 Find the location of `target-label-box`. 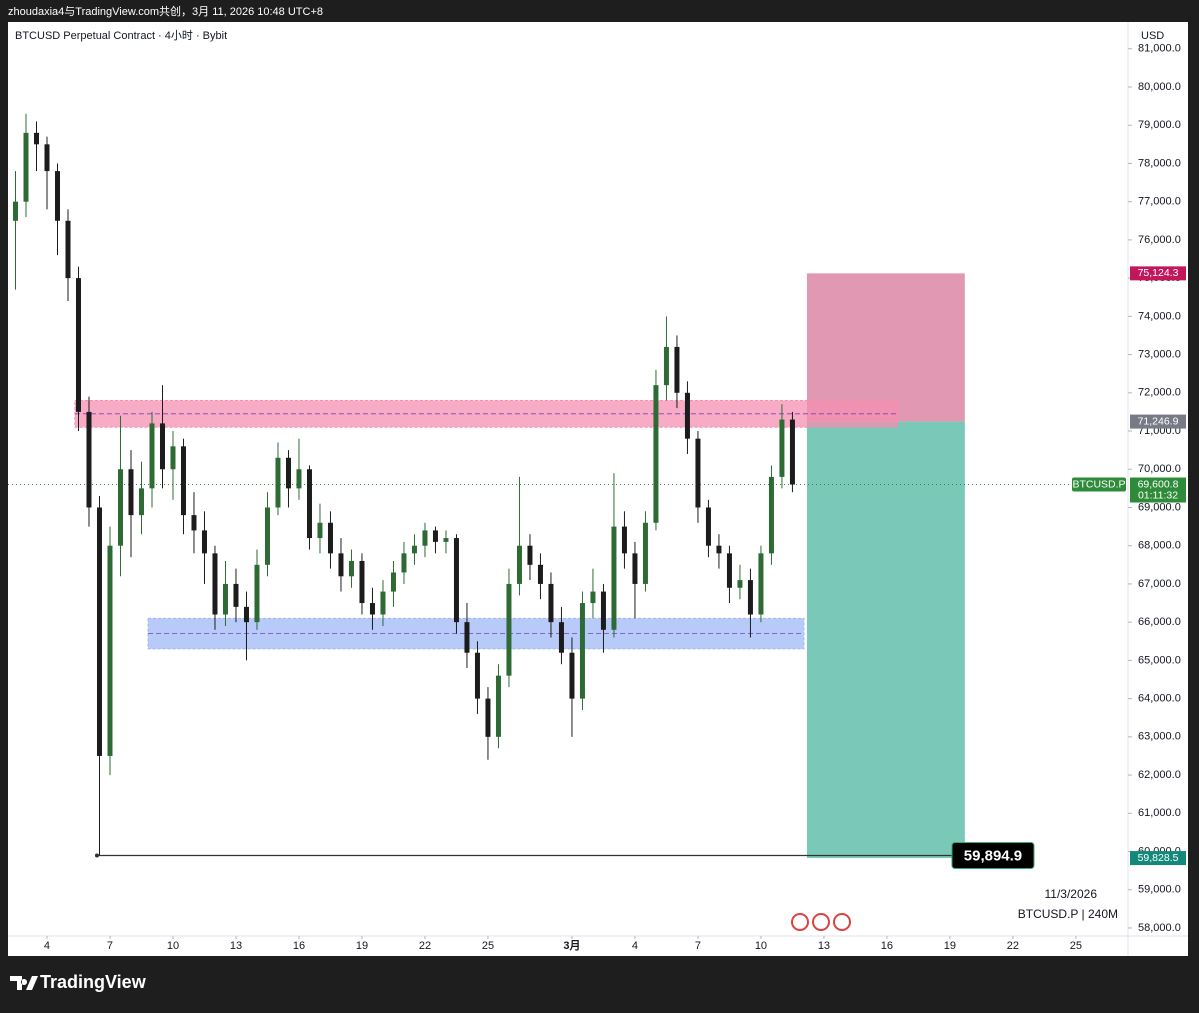

target-label-box is located at coordinates (1158, 858).